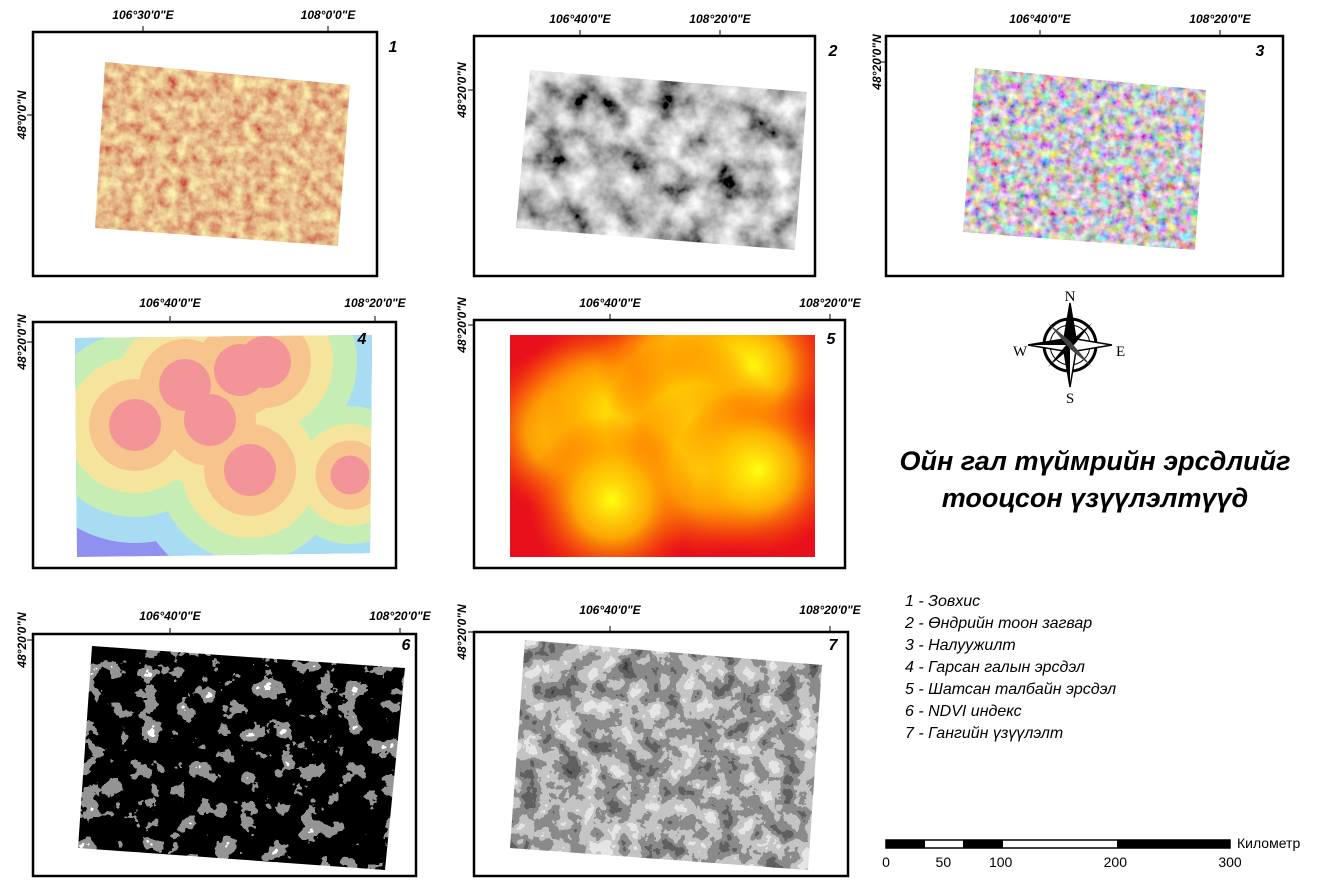  Describe the element at coordinates (1069, 348) in the screenshot. I see `compass: N S E W` at that location.